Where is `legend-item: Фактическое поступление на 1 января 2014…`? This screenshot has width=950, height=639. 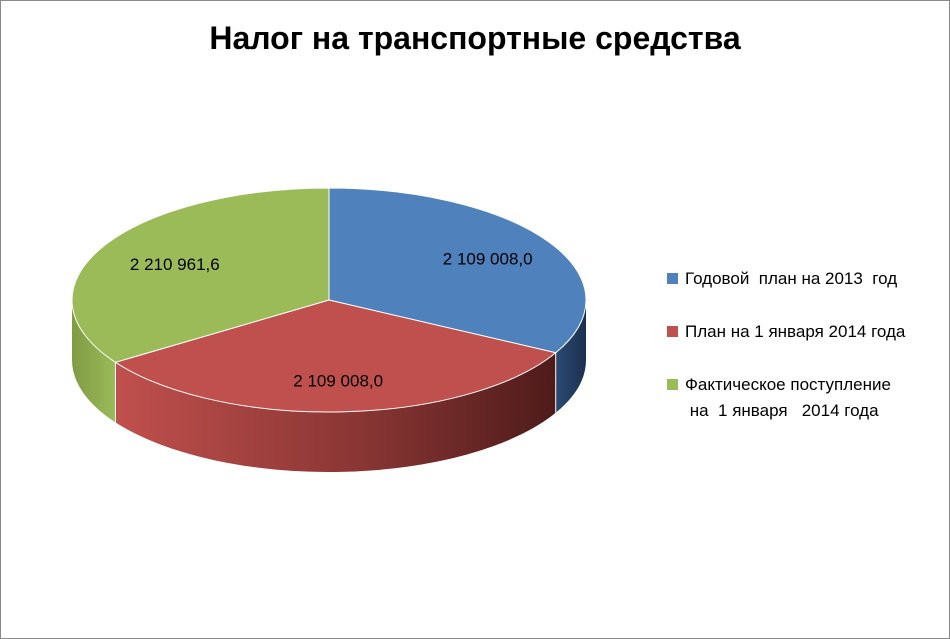 legend-item: Фактическое поступление на 1 января 2014… is located at coordinates (807, 398).